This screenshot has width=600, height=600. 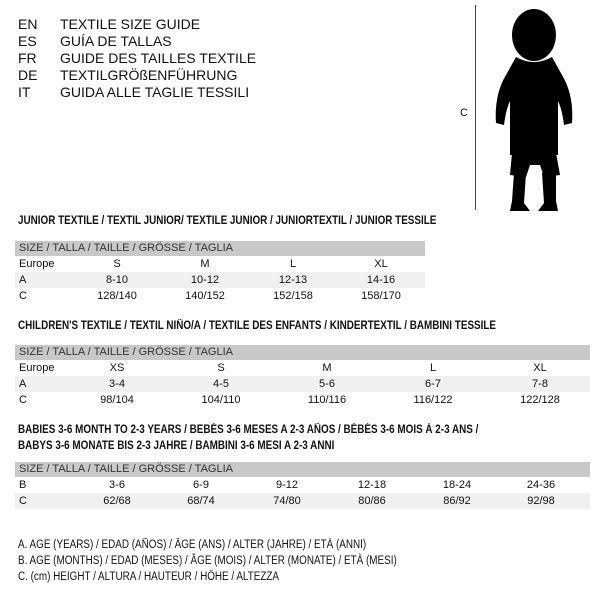 I want to click on lang-it: IT GUIDA ALLE TAGLIE TESSILI, so click(x=137, y=92).